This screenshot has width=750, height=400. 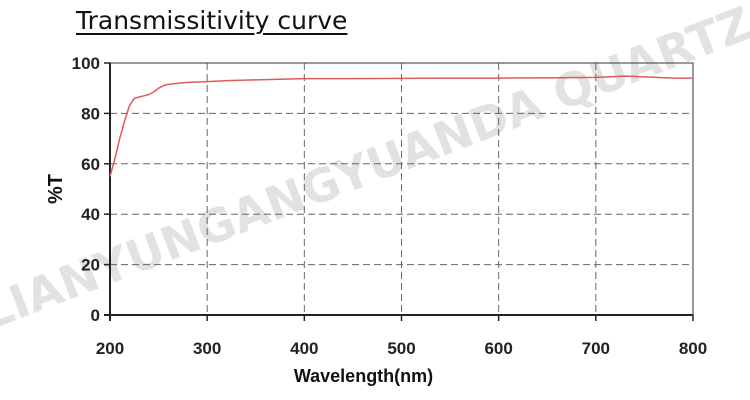 What do you see at coordinates (86, 63) in the screenshot?
I see `y-tick-label: 100` at bounding box center [86, 63].